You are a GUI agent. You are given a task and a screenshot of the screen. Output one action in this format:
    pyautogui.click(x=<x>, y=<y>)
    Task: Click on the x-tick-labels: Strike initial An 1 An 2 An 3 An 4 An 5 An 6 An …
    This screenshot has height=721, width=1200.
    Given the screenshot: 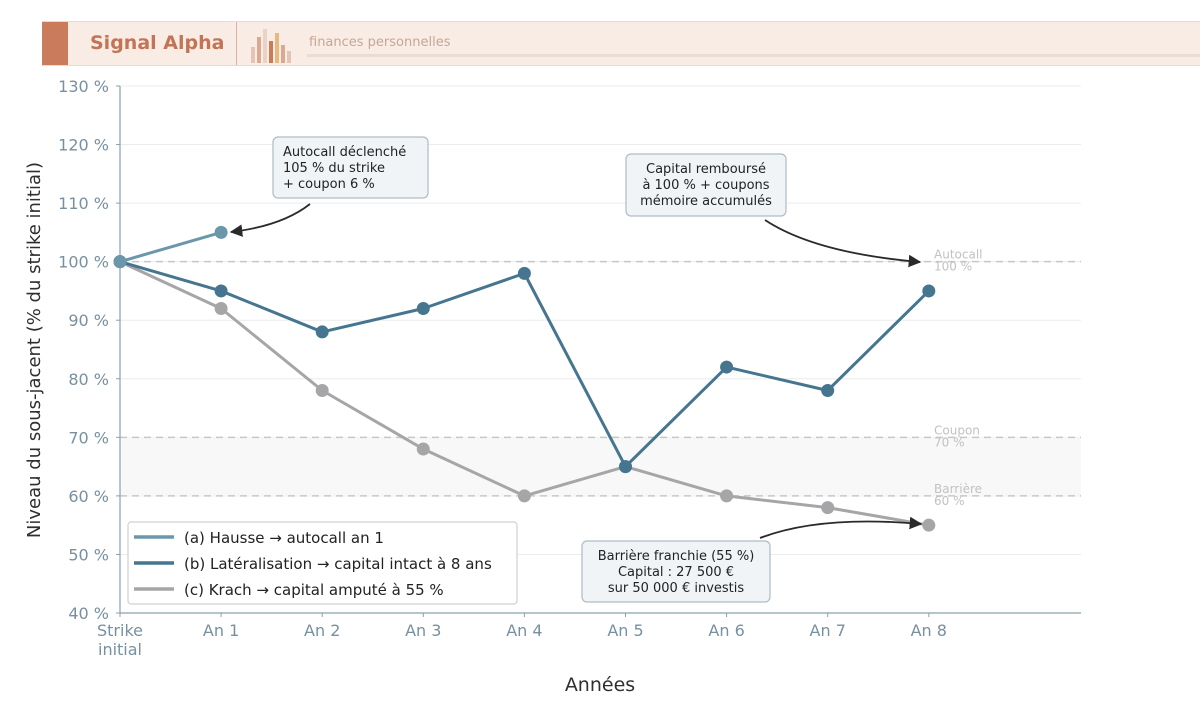 What is the action you would take?
    pyautogui.click(x=522, y=636)
    